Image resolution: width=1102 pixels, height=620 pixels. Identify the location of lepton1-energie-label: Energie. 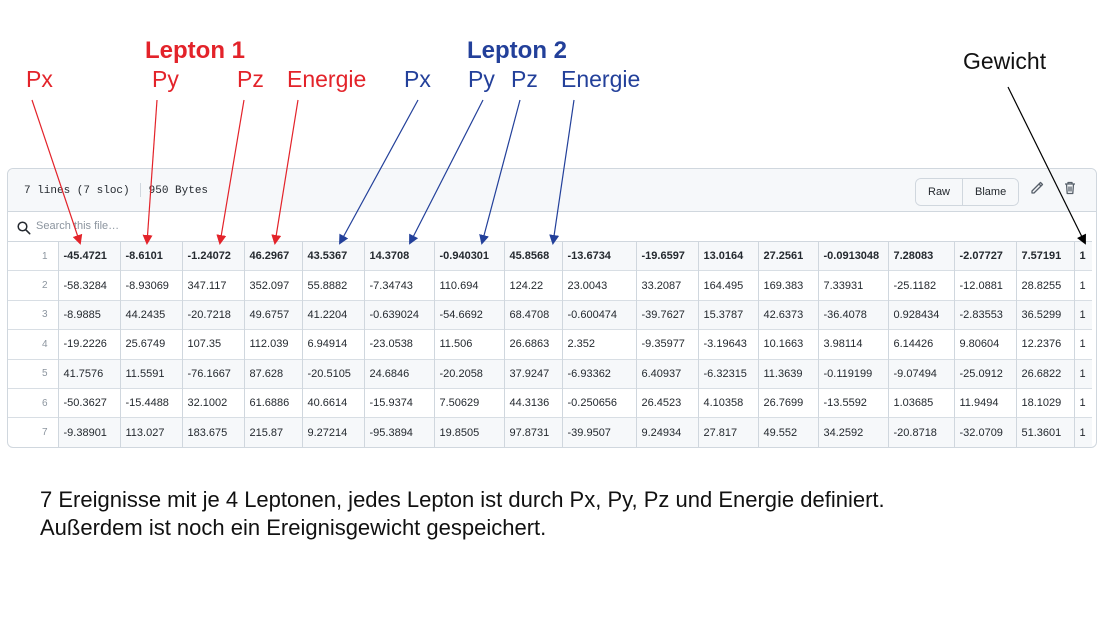
(327, 79).